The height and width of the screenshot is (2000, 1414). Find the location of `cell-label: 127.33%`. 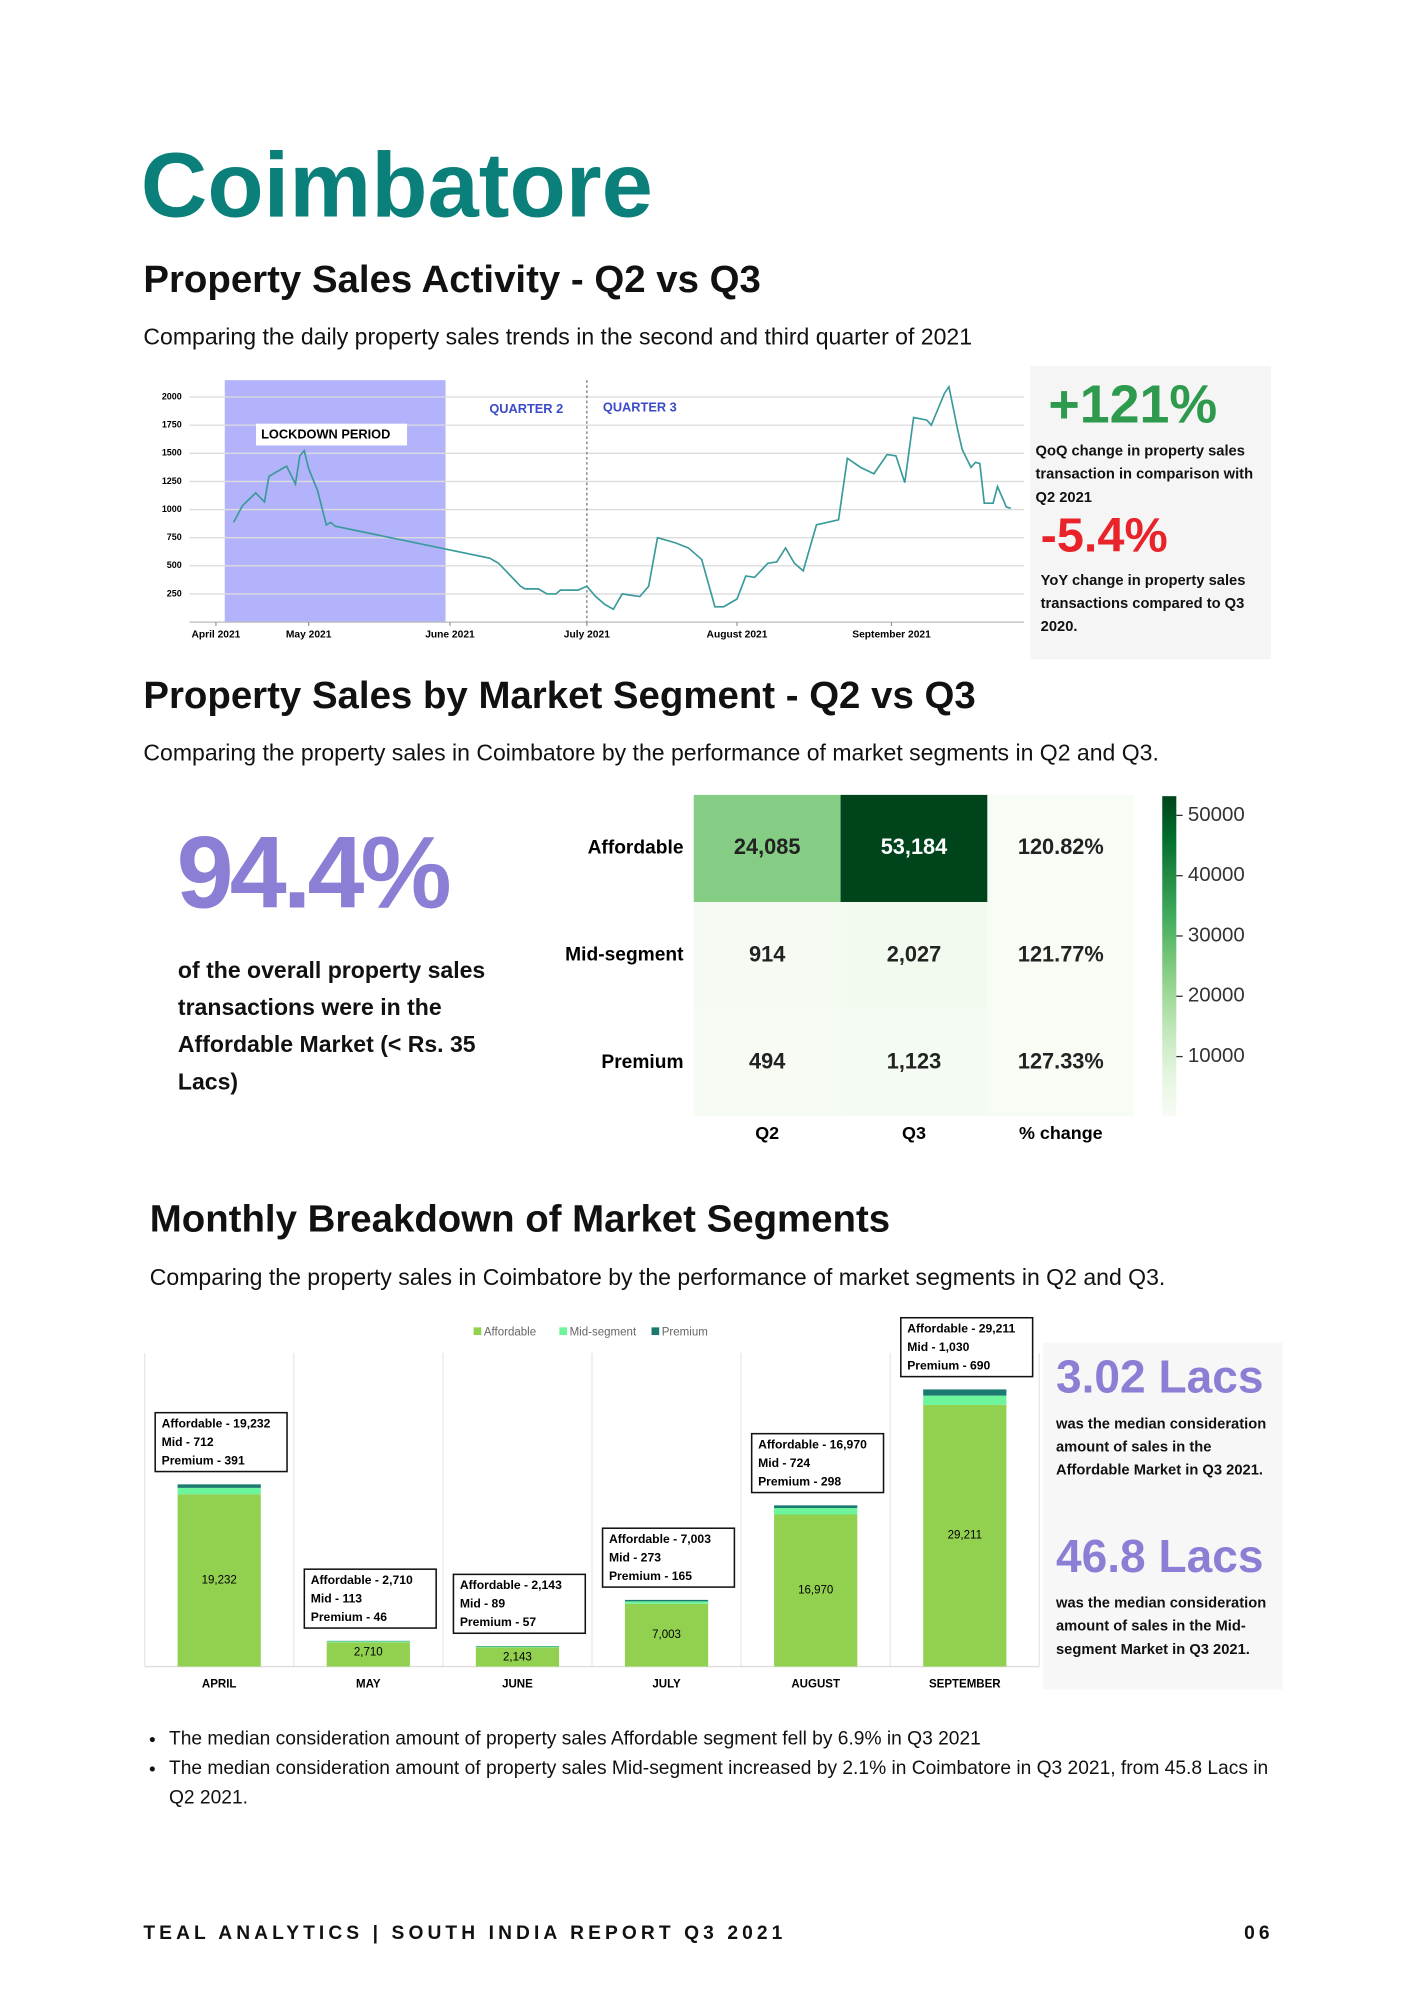

cell-label: 127.33% is located at coordinates (1061, 1060).